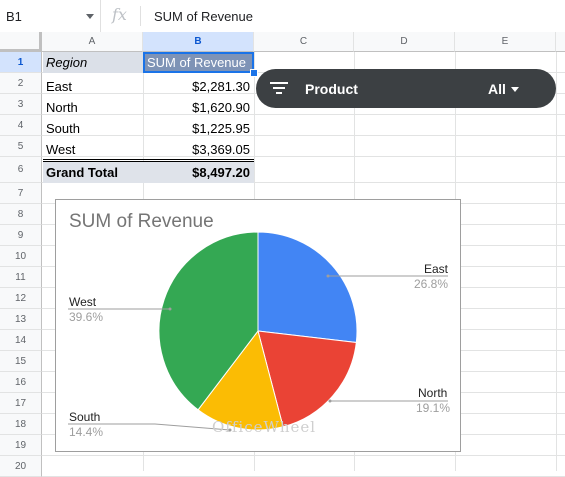 The image size is (565, 477). I want to click on pivot-row-value: $1,225.95, so click(221, 128).